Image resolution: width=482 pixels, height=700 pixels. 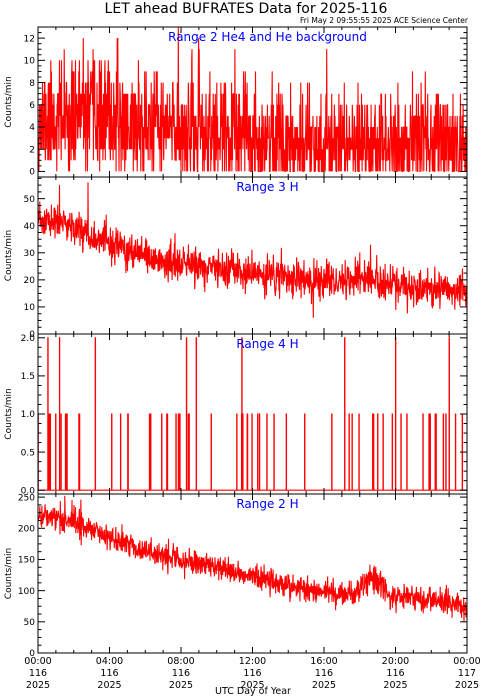 I want to click on panel-label-4: Range 2 H, so click(x=267, y=504).